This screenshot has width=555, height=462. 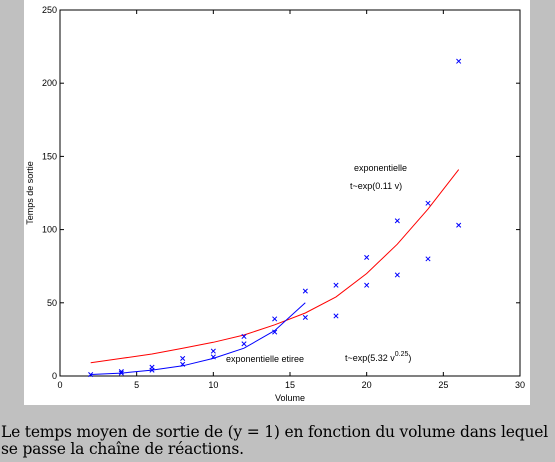 I want to click on y-tick-label: 100, so click(x=49, y=230).